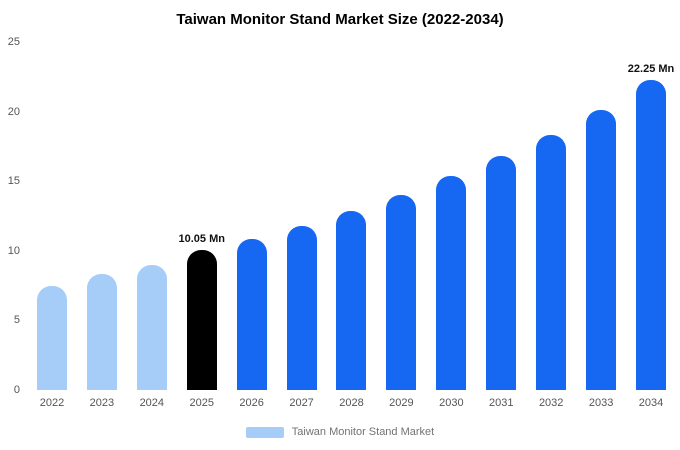  I want to click on bar-column: 10.05 Mn, so click(202, 216).